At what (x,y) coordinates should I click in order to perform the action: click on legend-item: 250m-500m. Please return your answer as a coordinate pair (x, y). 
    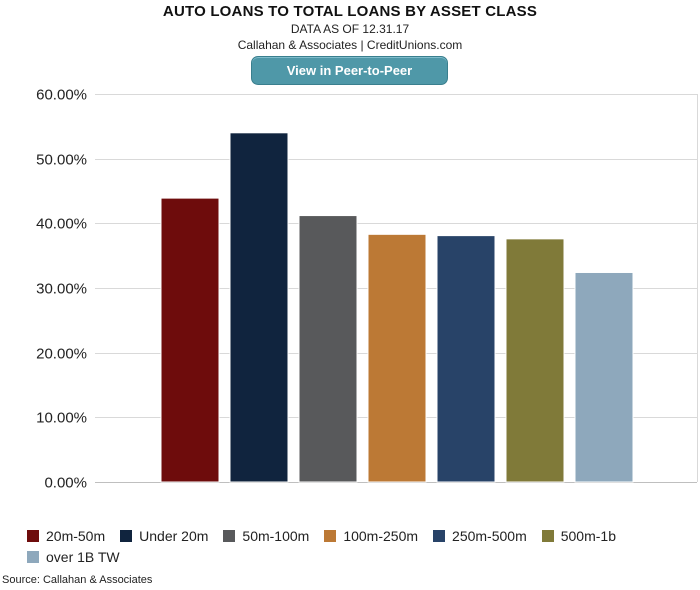
    Looking at the image, I should click on (480, 536).